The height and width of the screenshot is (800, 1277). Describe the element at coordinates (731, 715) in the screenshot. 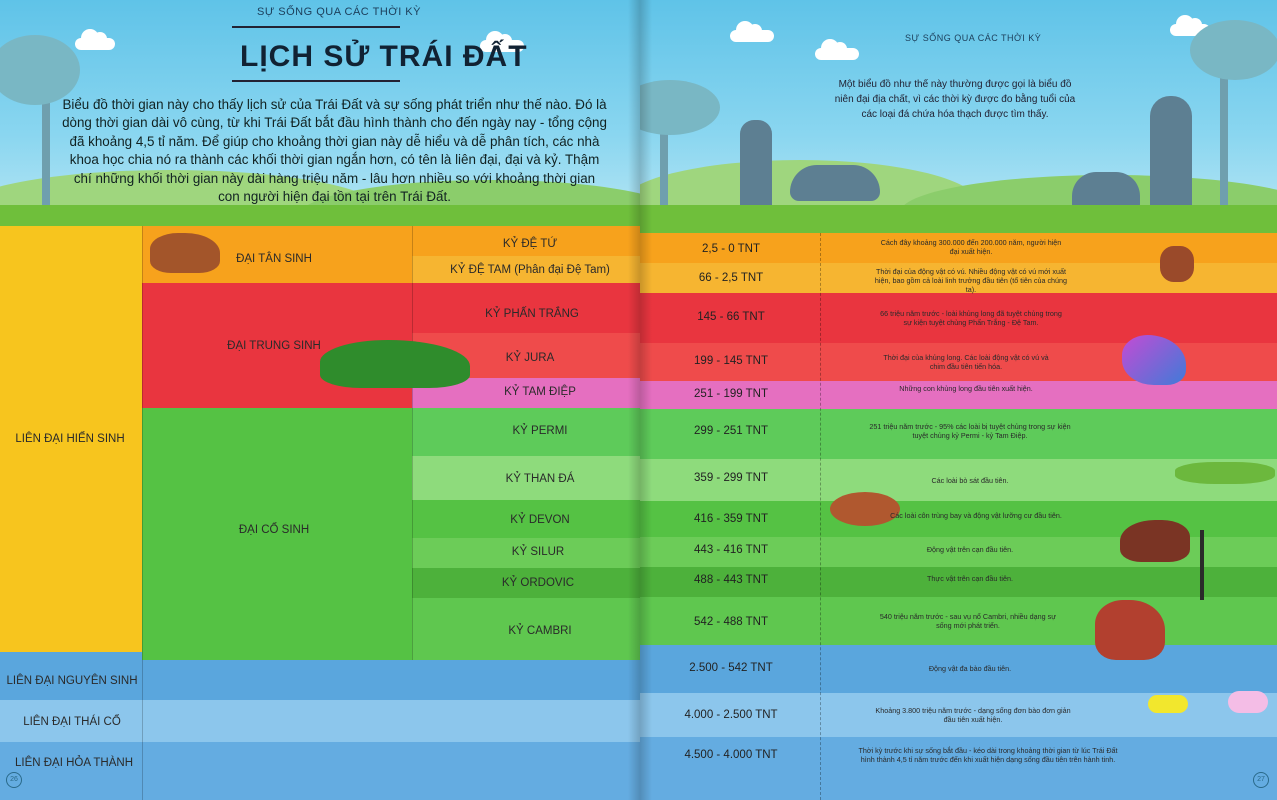

I see `eon-range: 4.000 - 2.500 TNT` at that location.